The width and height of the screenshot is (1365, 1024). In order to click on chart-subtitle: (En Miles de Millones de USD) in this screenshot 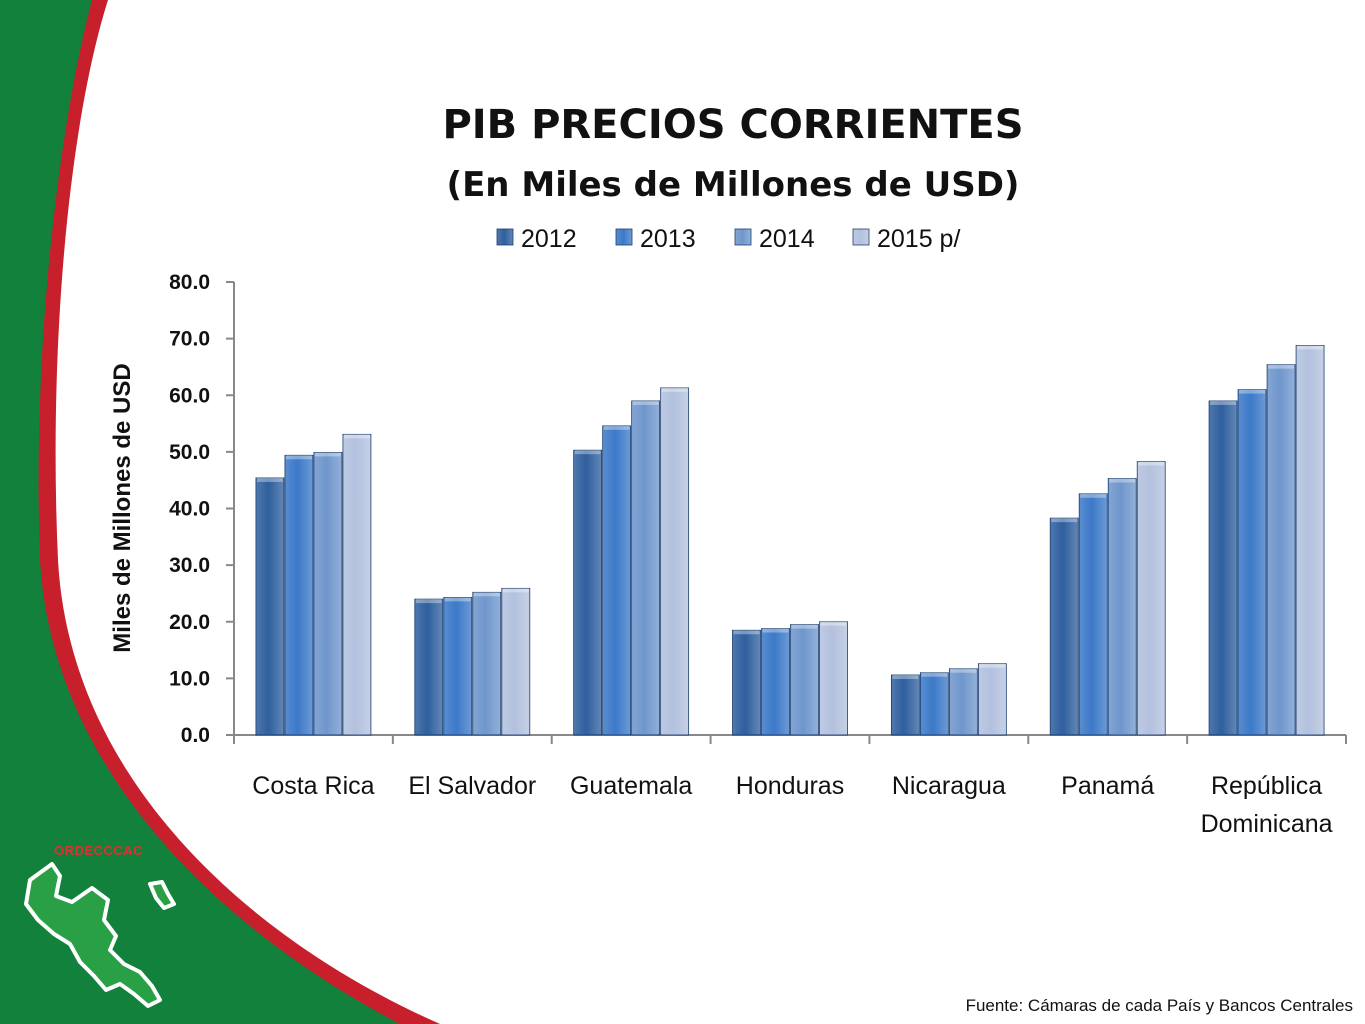, I will do `click(733, 185)`.